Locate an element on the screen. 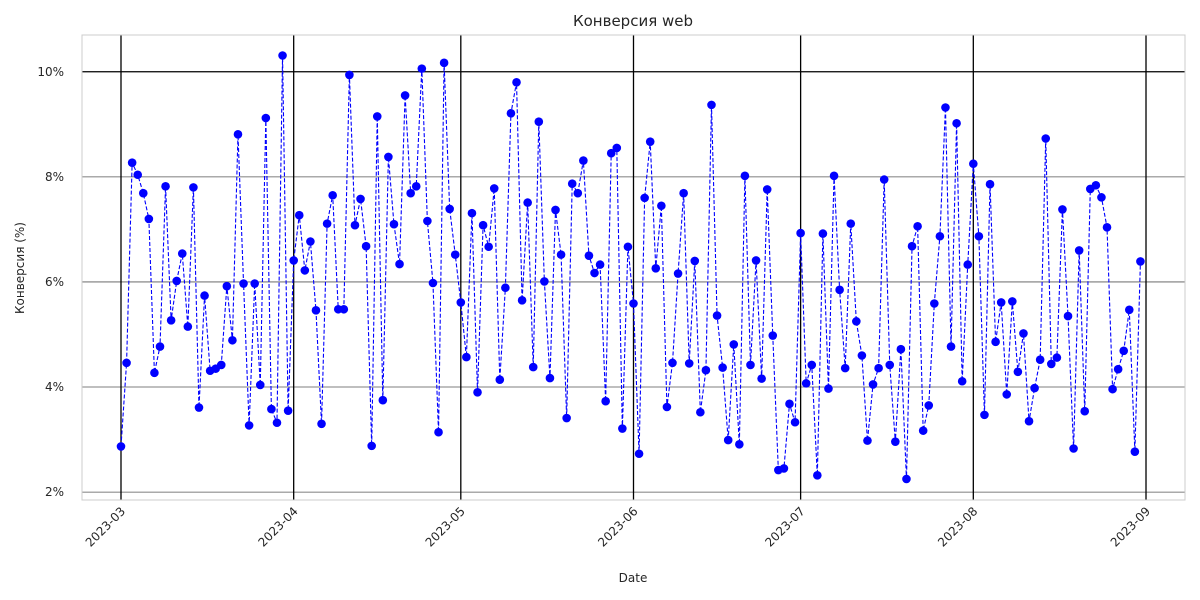 The width and height of the screenshot is (1200, 600). x-tick-label: 2023-07 is located at coordinates (784, 526).